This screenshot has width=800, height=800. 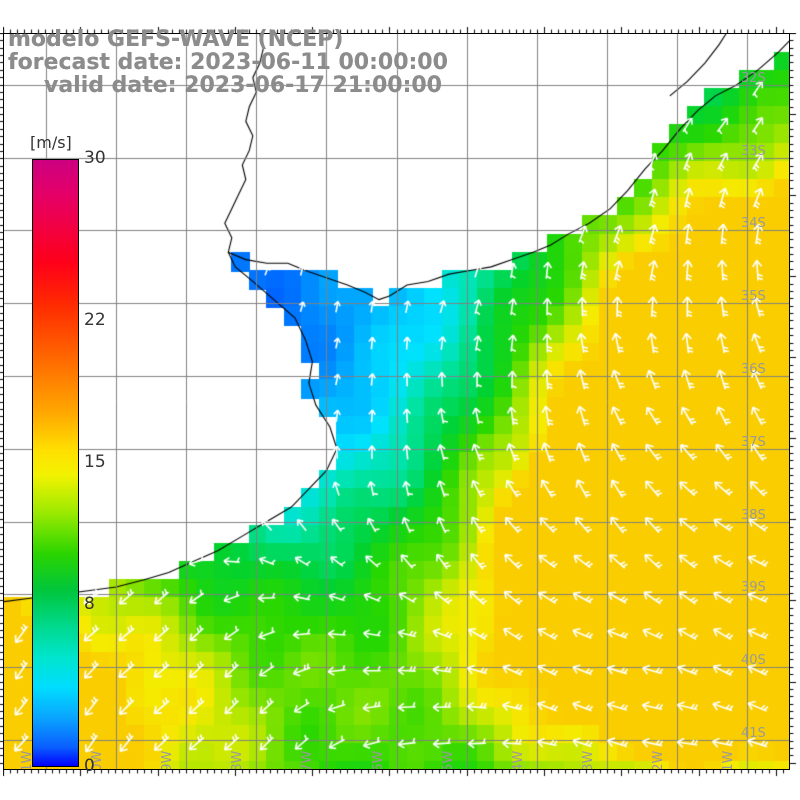 What do you see at coordinates (448, 760) in the screenshot?
I see `lon-label: 55W` at bounding box center [448, 760].